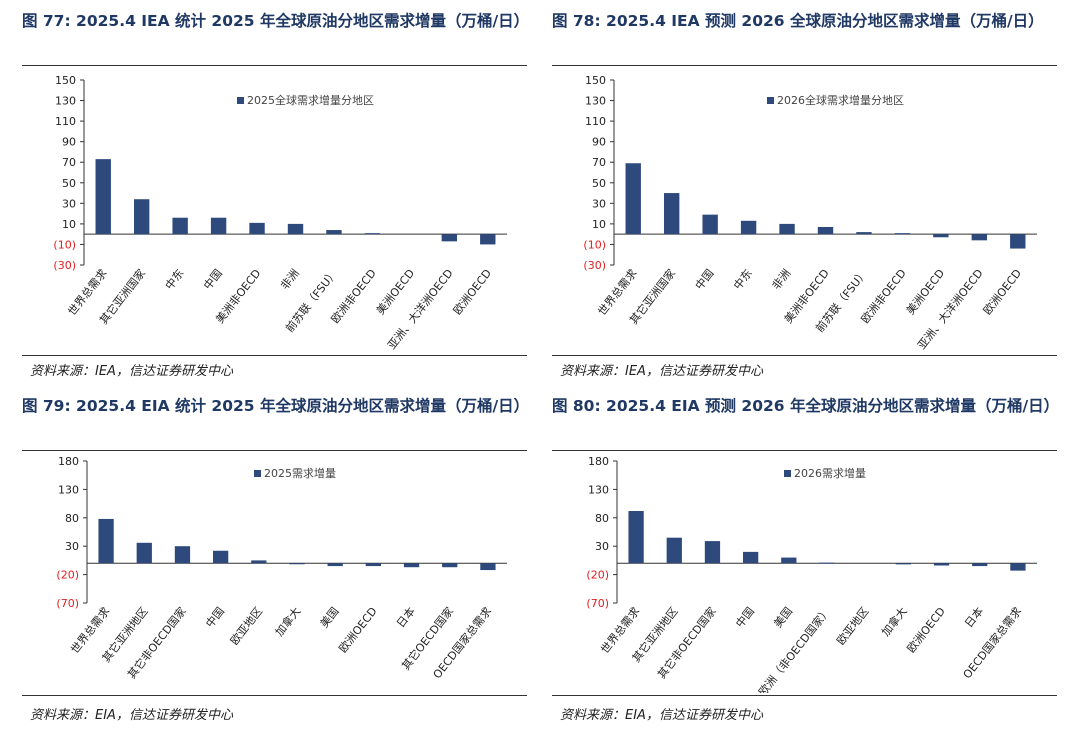  What do you see at coordinates (72, 518) in the screenshot?
I see `y-tick-label: 80` at bounding box center [72, 518].